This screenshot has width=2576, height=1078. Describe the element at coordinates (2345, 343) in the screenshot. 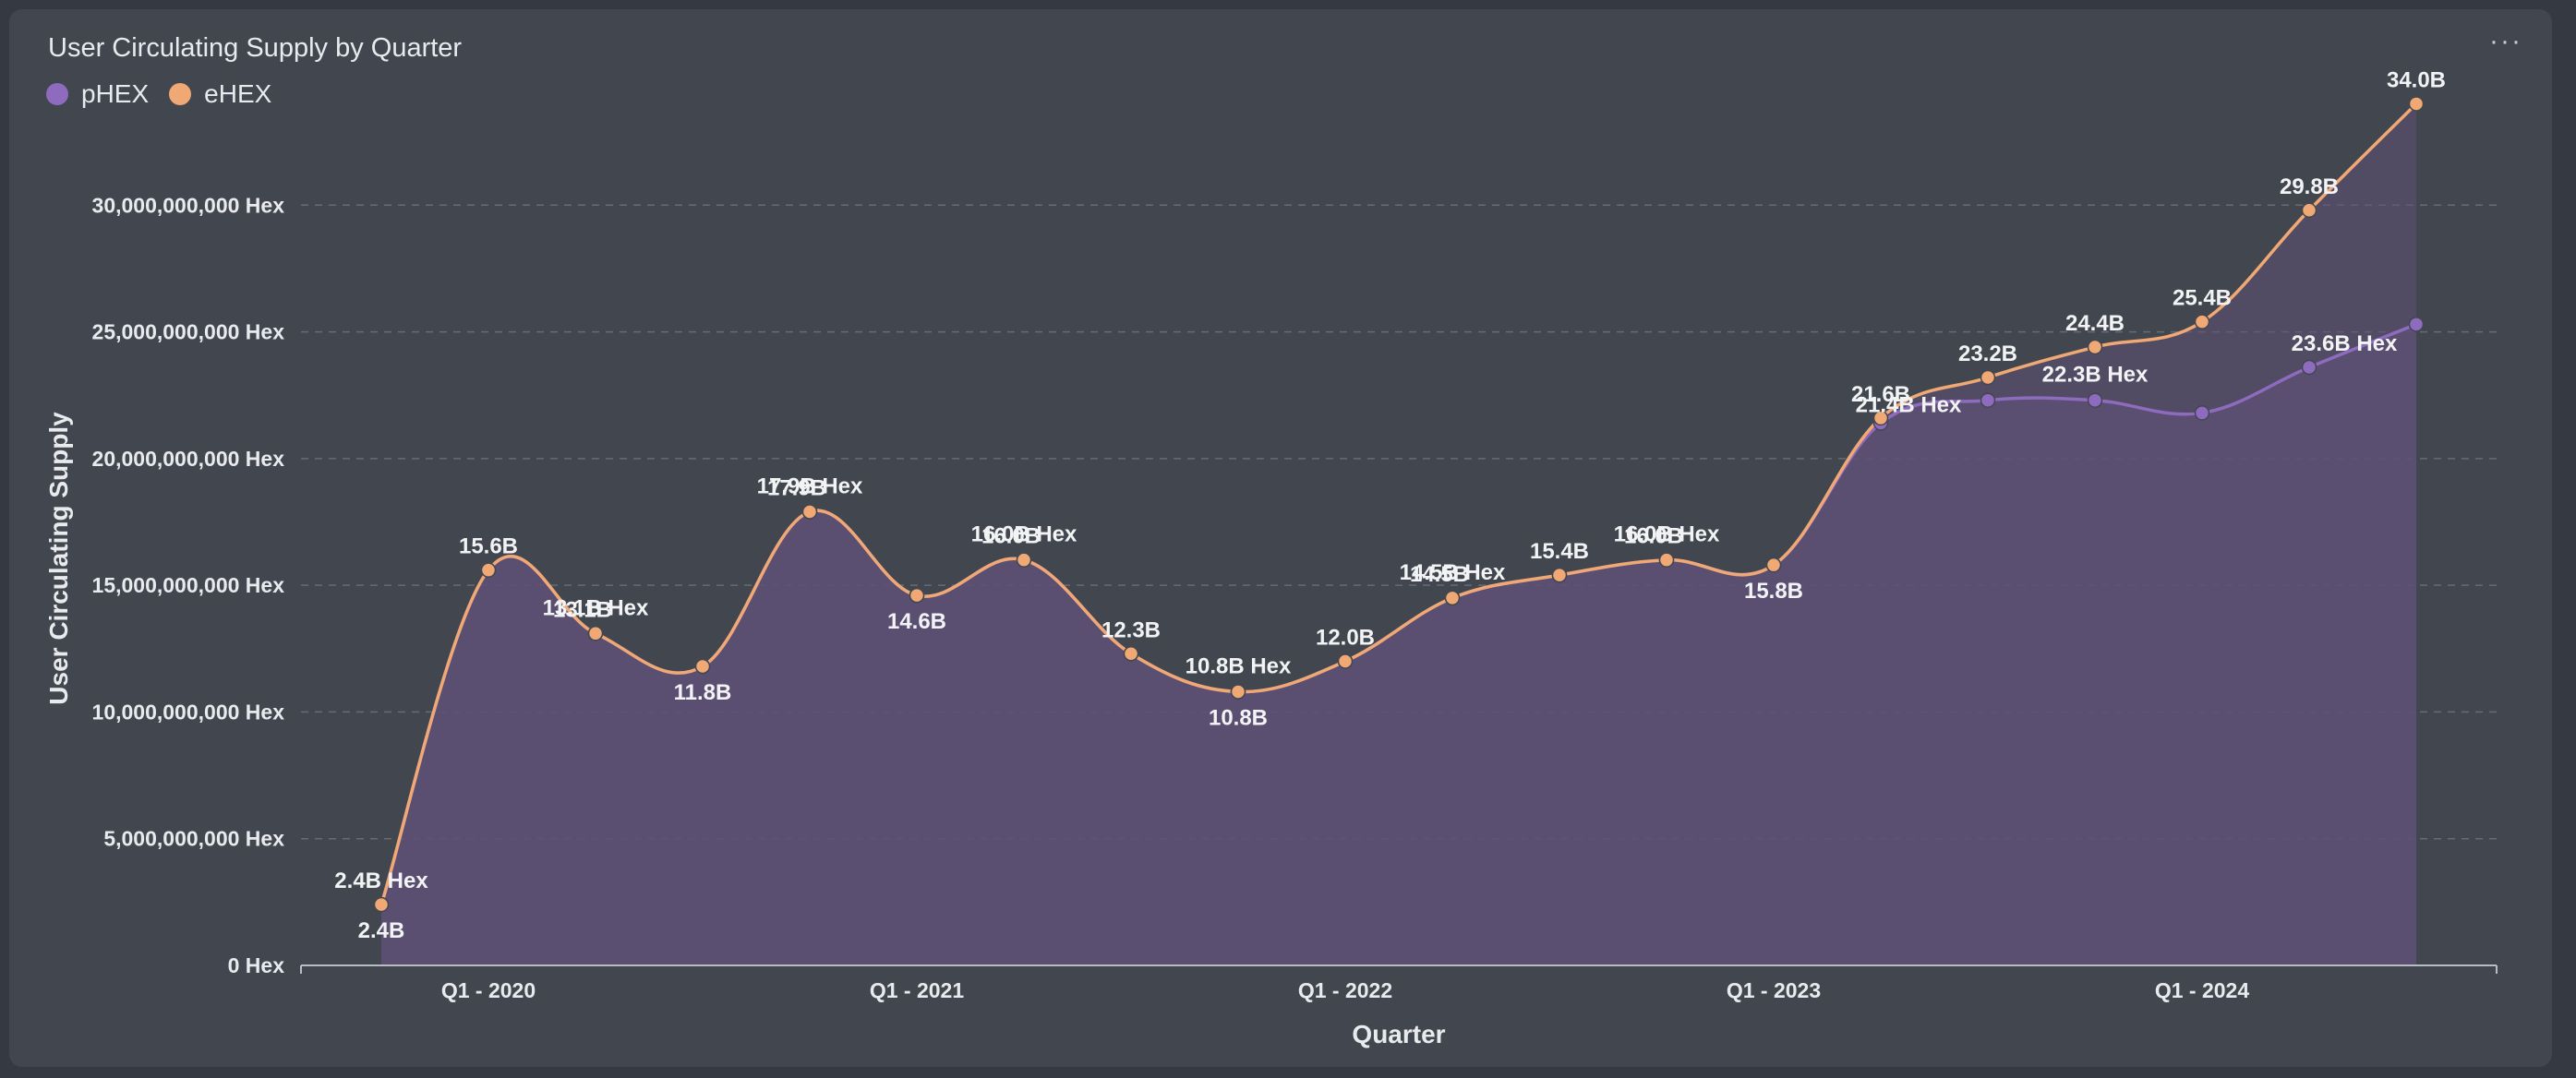

I see `data-label-phex: 23.6B Hex` at that location.